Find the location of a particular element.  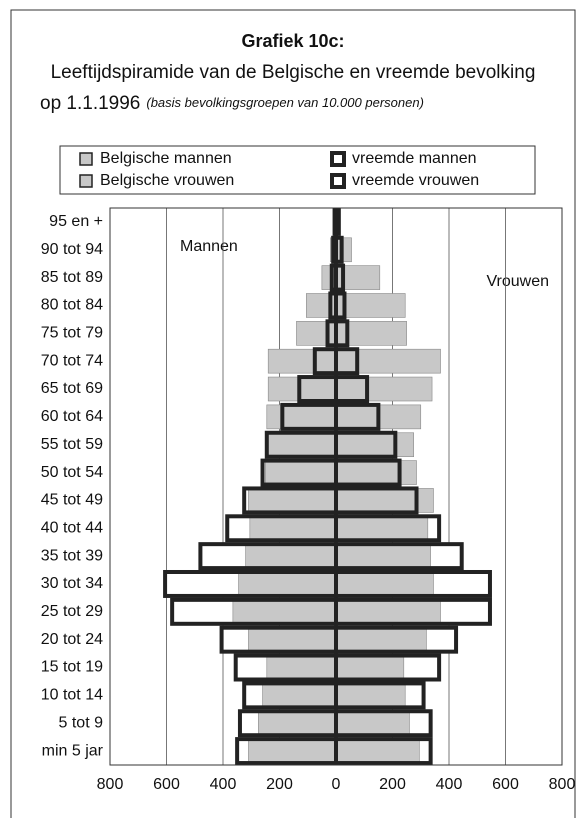

y-tick-label: 30 tot 34 is located at coordinates (72, 583).